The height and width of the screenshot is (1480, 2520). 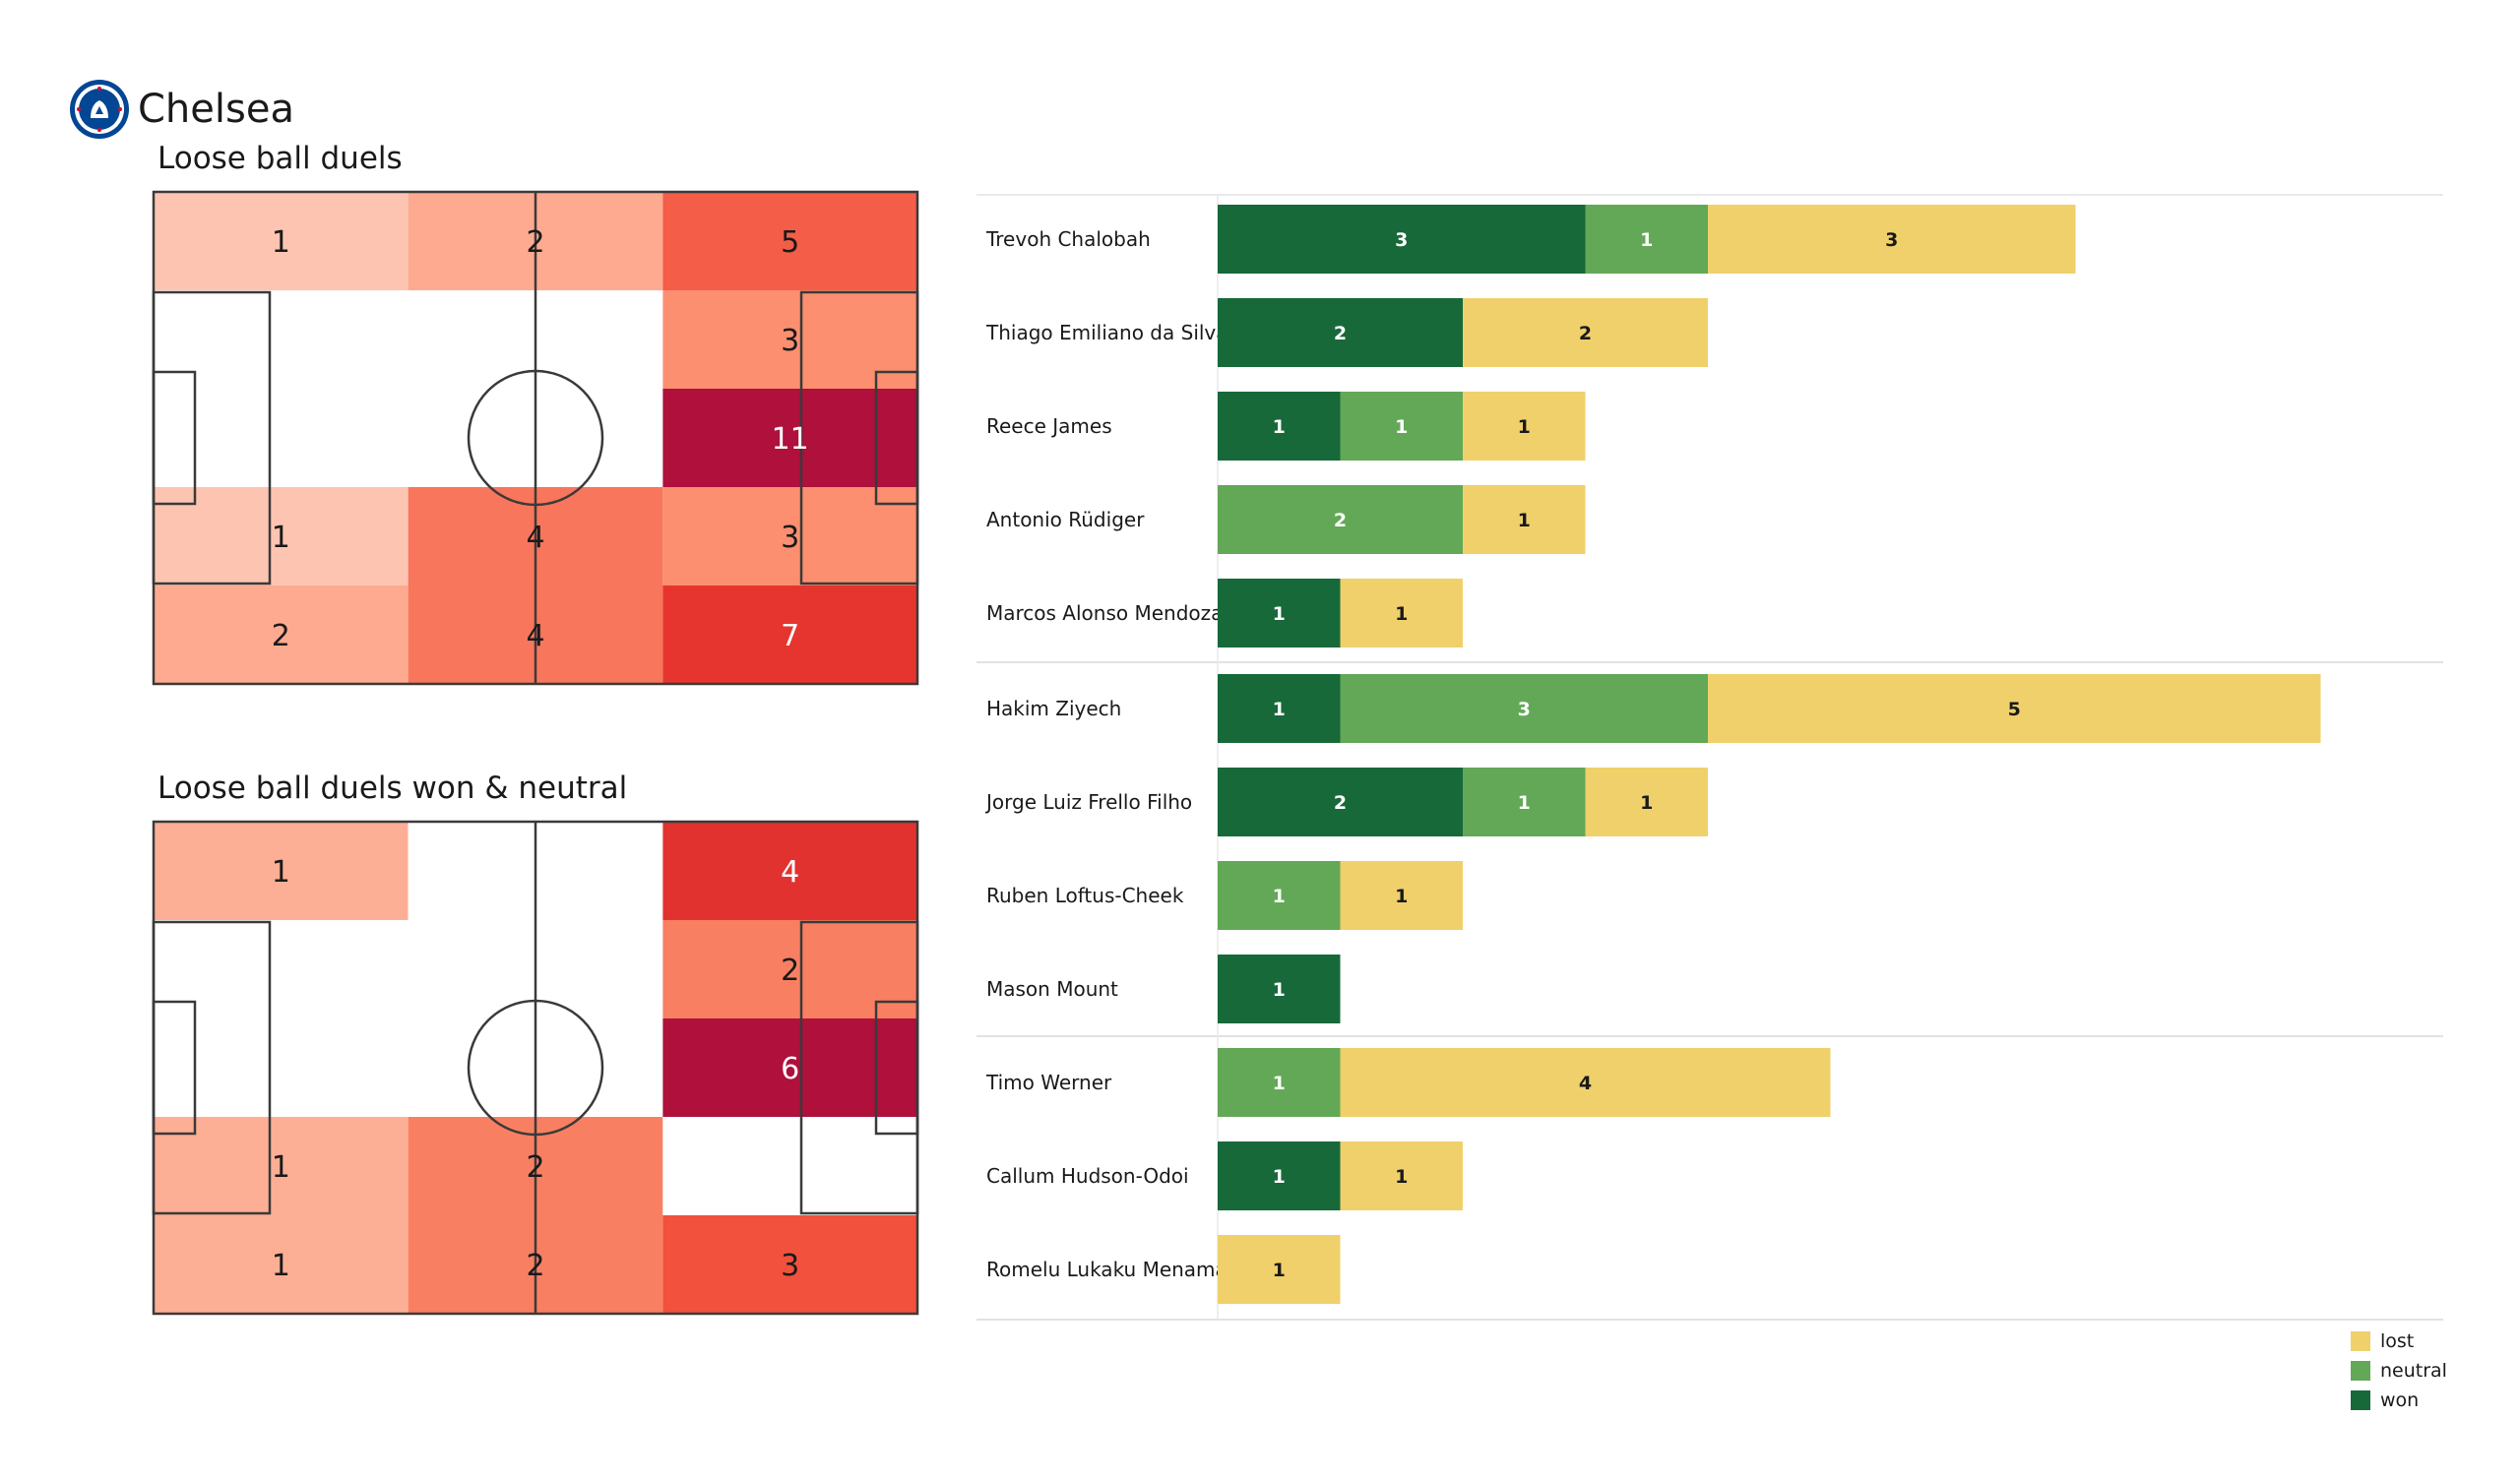 What do you see at coordinates (2360, 1400) in the screenshot?
I see `legend-swatch-won` at bounding box center [2360, 1400].